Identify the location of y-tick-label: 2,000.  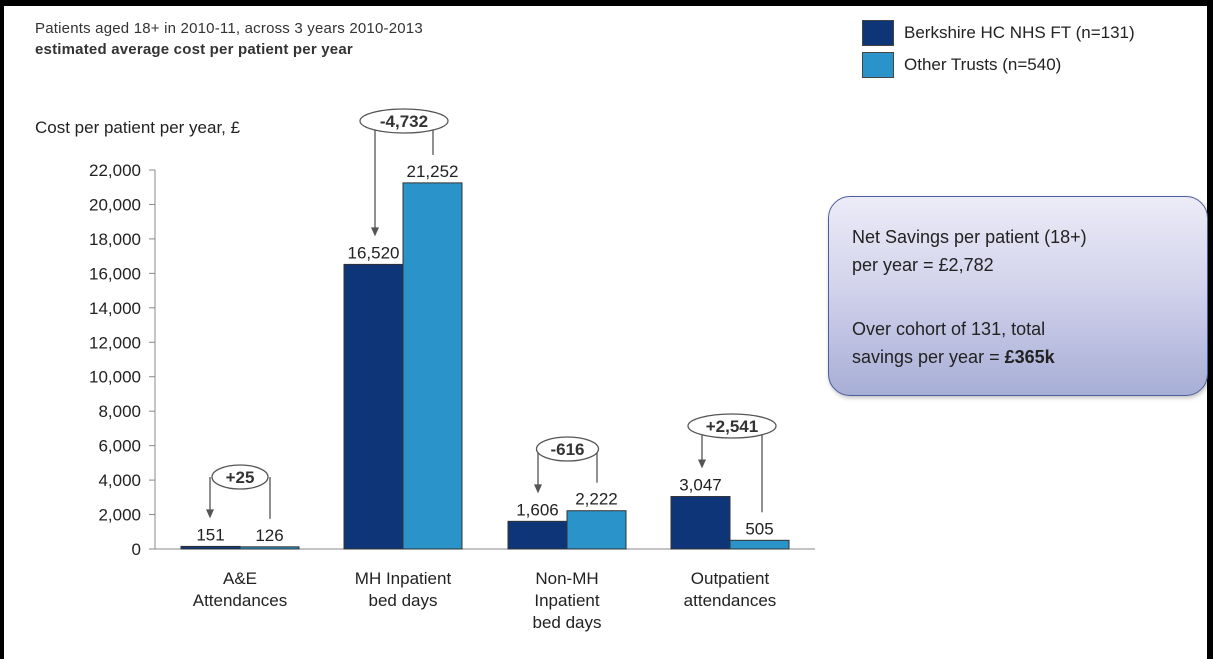
(119, 515).